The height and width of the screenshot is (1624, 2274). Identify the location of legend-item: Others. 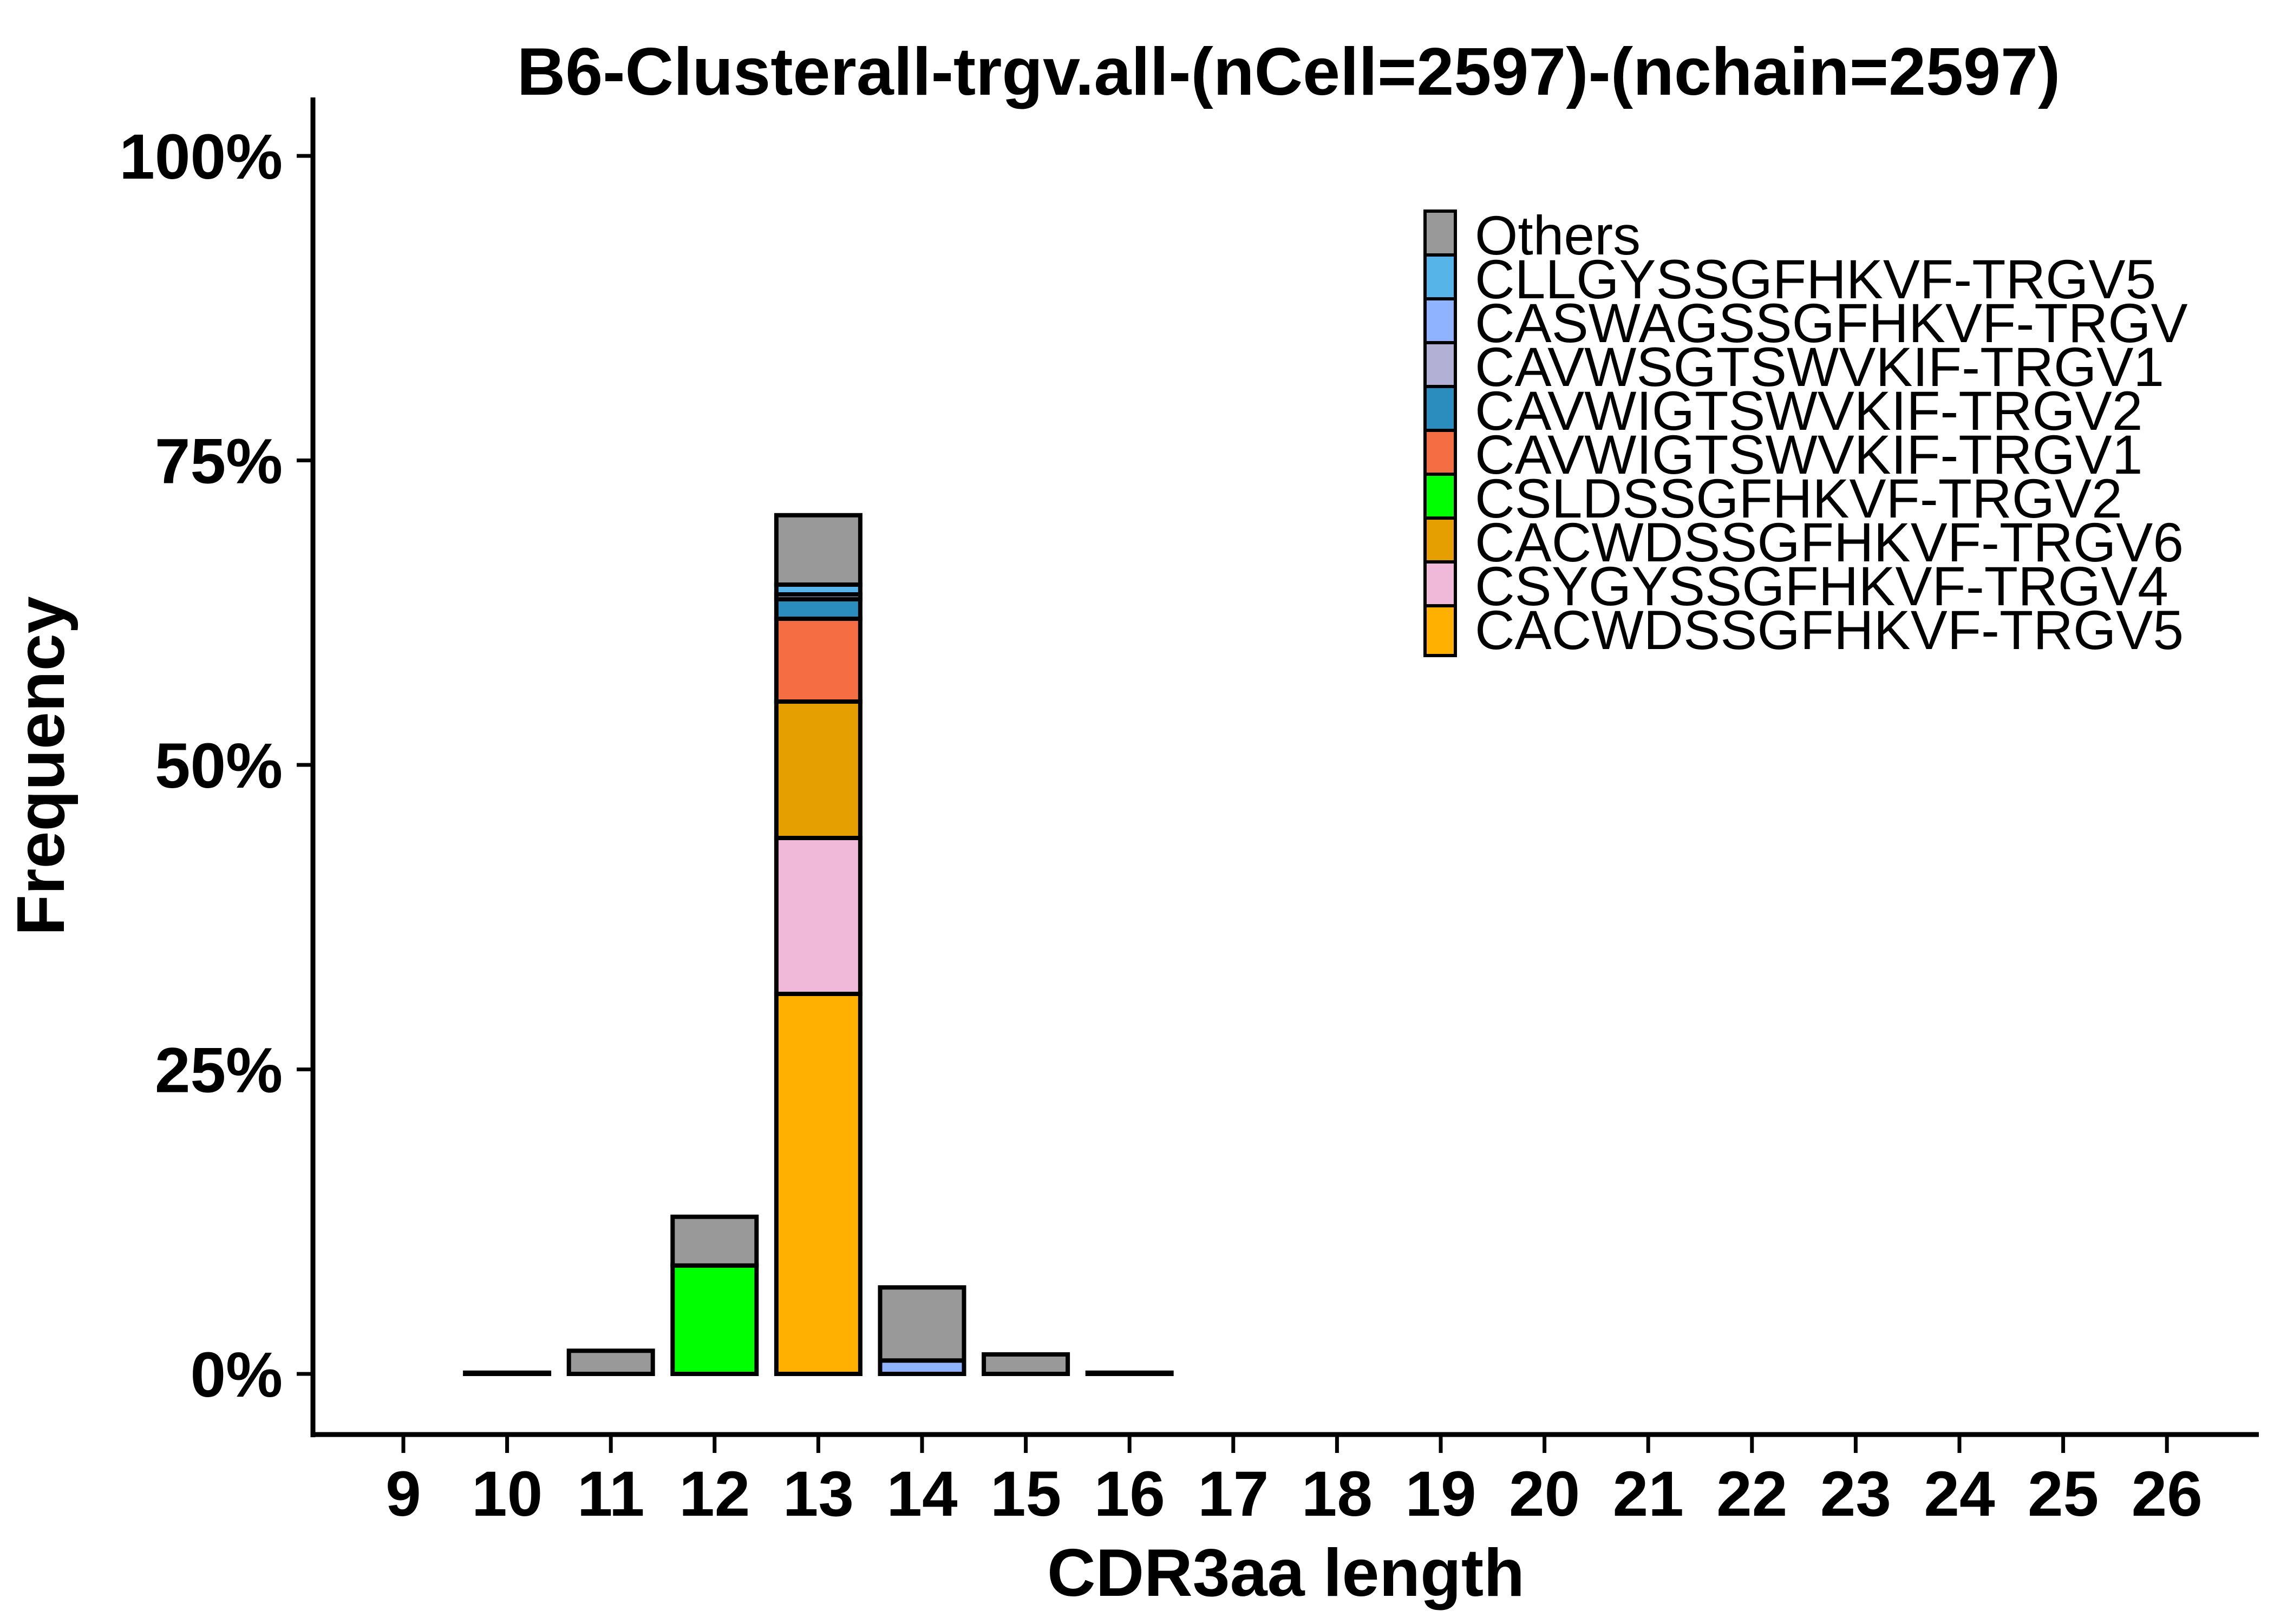
(1532, 236).